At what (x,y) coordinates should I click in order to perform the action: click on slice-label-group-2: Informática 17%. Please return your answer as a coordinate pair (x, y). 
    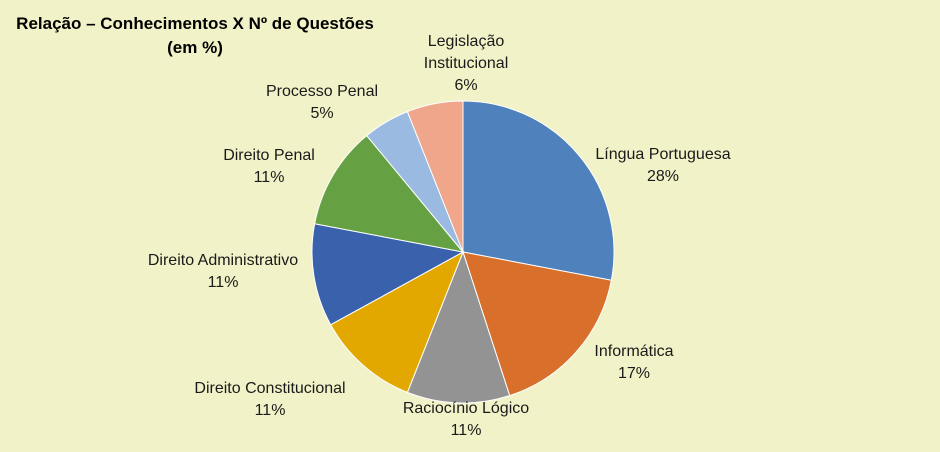
    Looking at the image, I should click on (633, 362).